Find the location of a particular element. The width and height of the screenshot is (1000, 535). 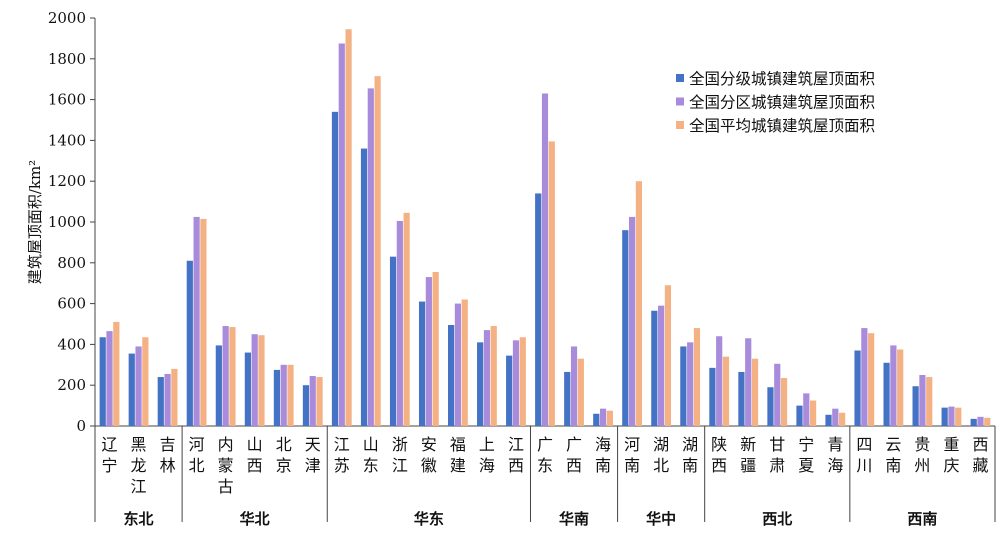

x-tick-label: 重庆 is located at coordinates (951, 455).